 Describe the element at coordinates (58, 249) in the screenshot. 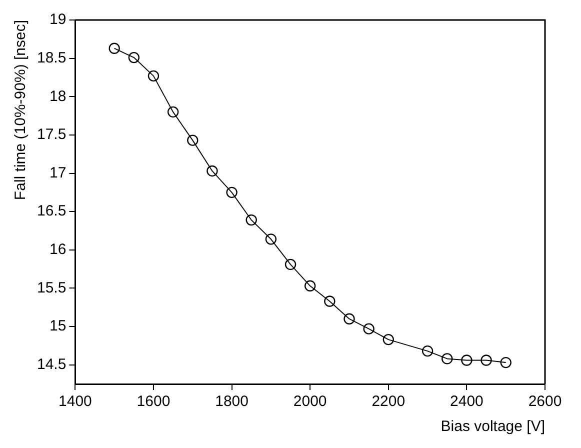

I see `y-tick-label: 16` at that location.